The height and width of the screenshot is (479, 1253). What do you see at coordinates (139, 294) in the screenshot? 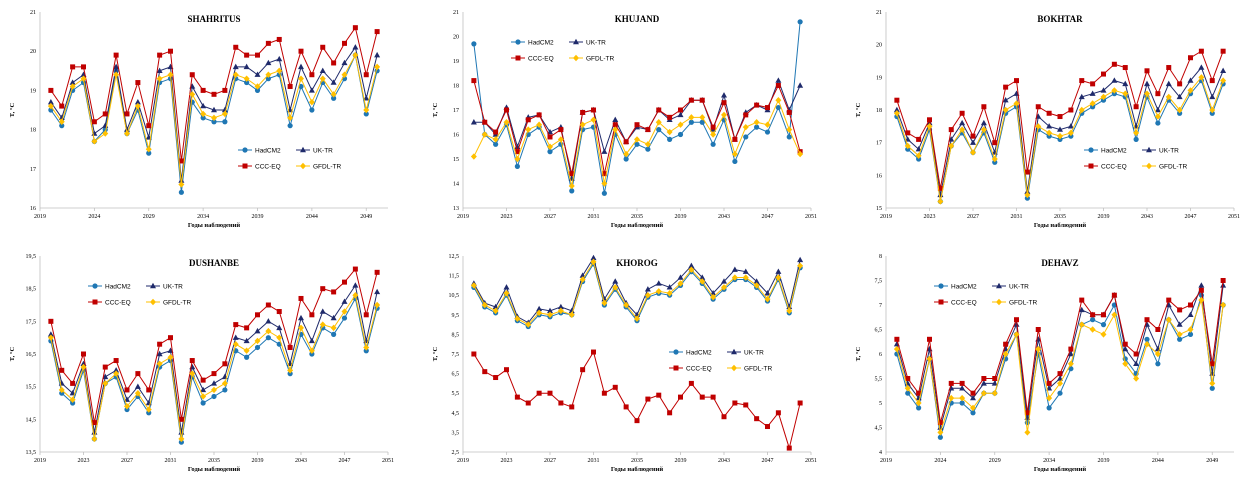
I see `legend: HadCM2 UK-TR CCC-EQ GFDL-TR` at bounding box center [139, 294].